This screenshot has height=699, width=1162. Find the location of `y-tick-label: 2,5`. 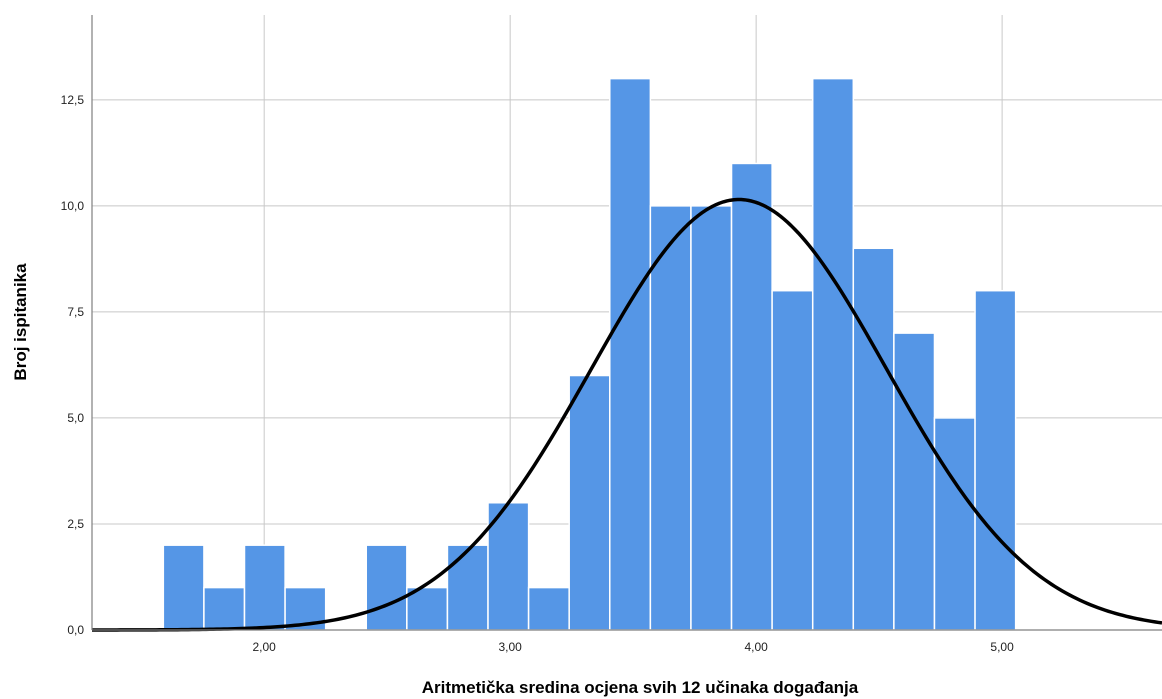

y-tick-label: 2,5 is located at coordinates (75, 524).